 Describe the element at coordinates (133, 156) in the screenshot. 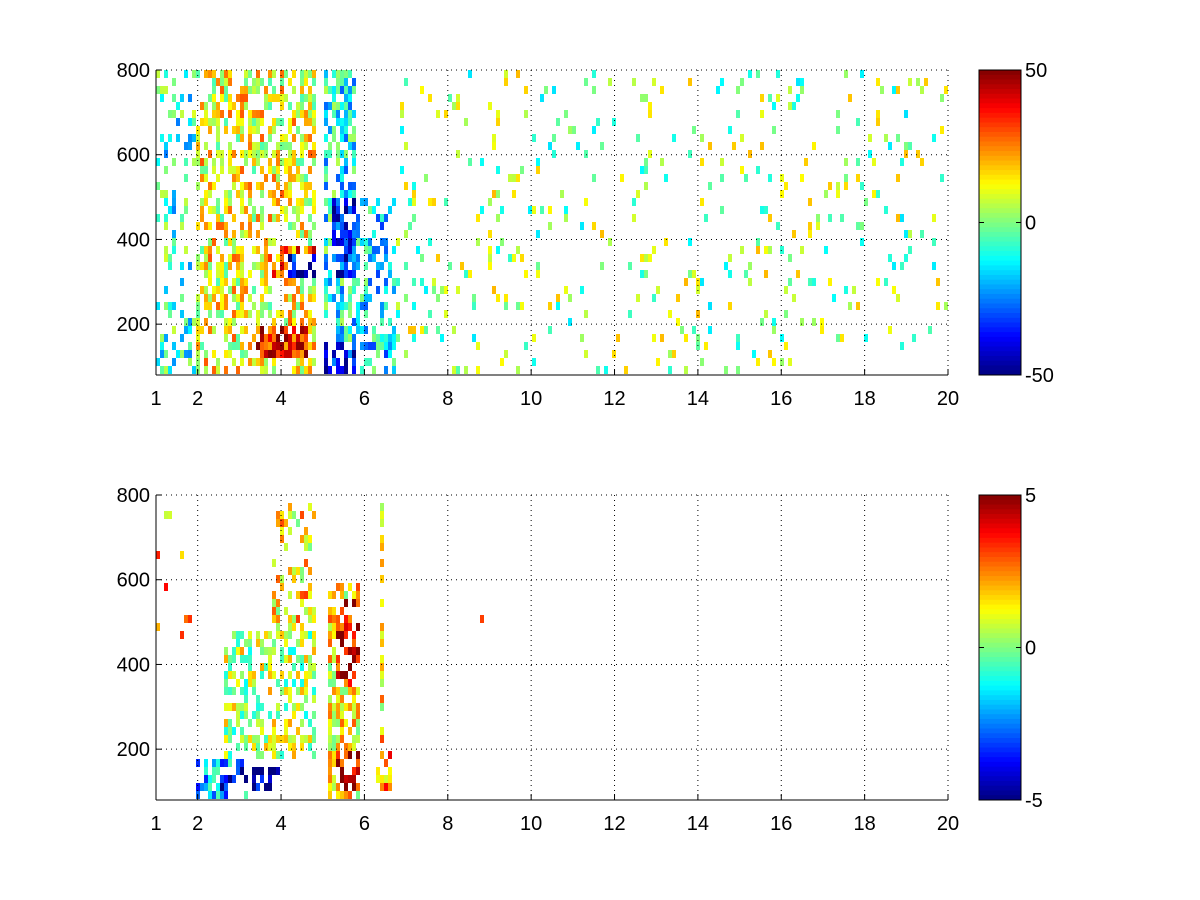

I see `y-tick-label: 600` at that location.